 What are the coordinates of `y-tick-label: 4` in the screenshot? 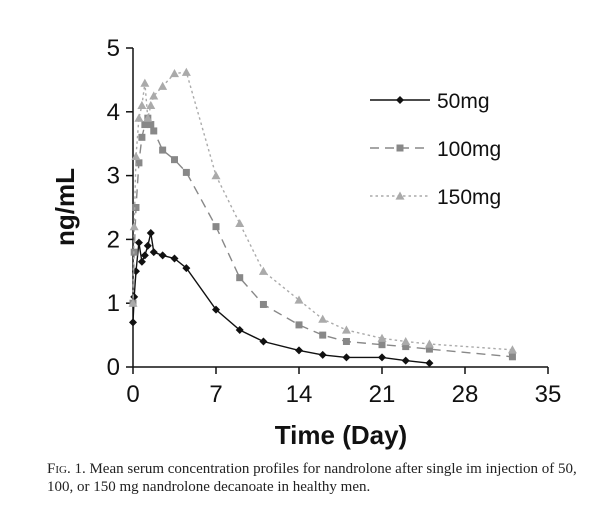 It's located at (113, 112).